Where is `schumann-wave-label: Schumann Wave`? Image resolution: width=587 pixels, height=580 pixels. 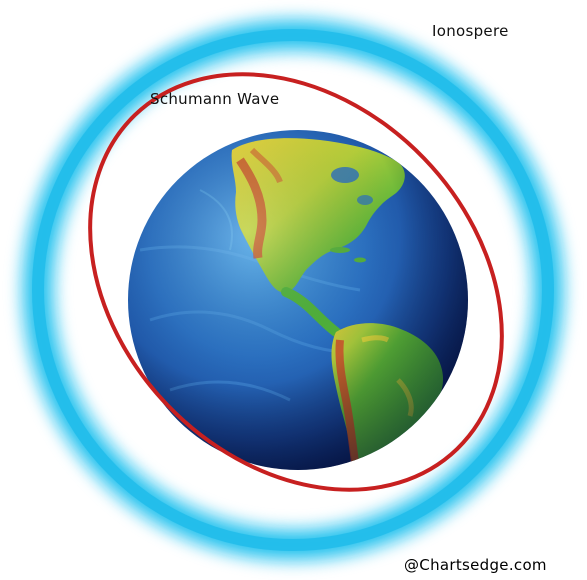 schumann-wave-label: Schumann Wave is located at coordinates (215, 99).